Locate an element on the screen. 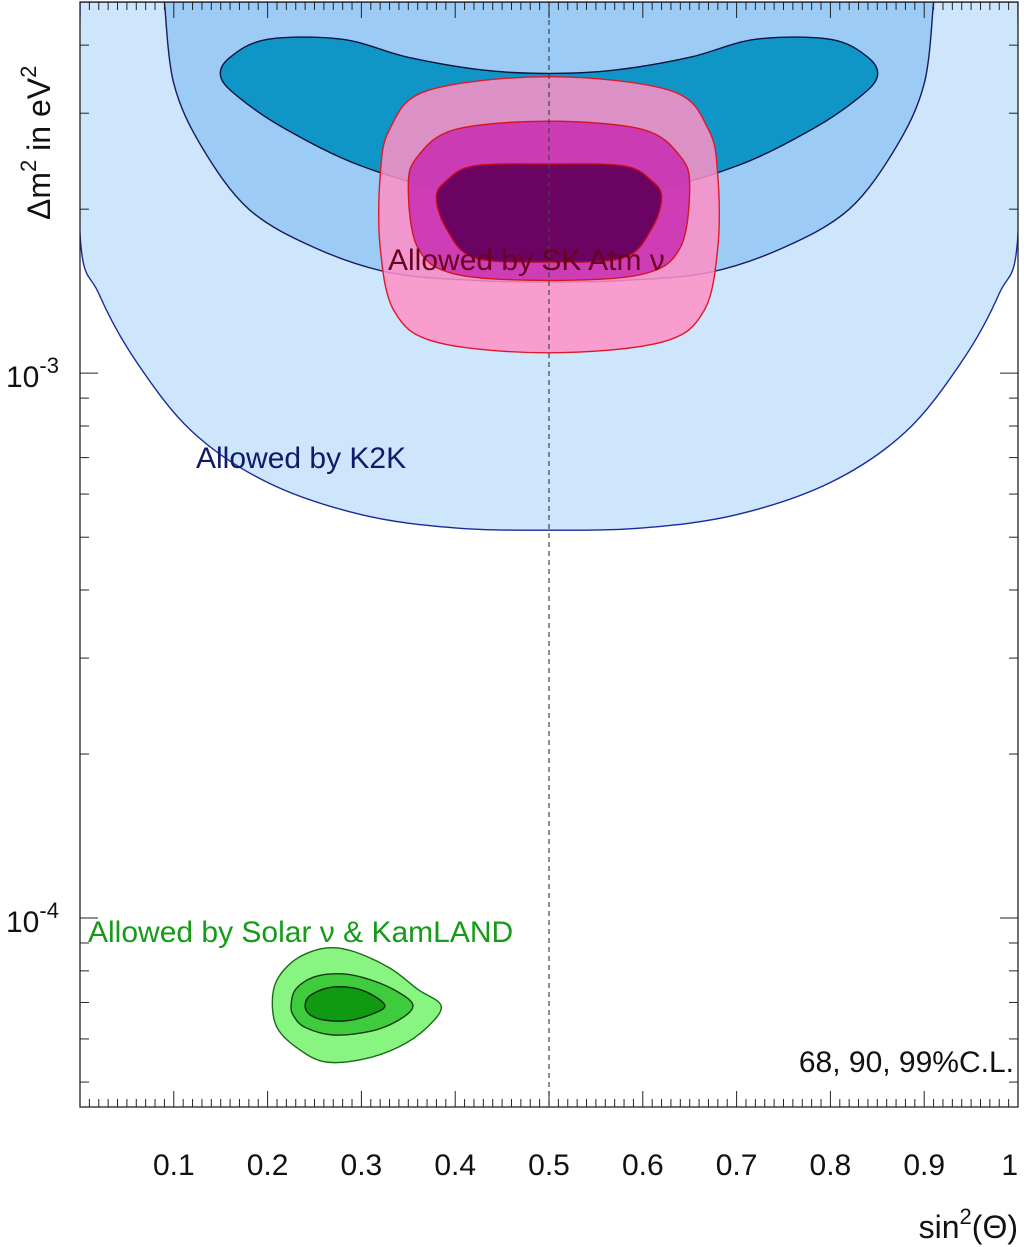 Image resolution: width=1024 pixels, height=1247 pixels. x-tick-label: 0.6 is located at coordinates (643, 1165).